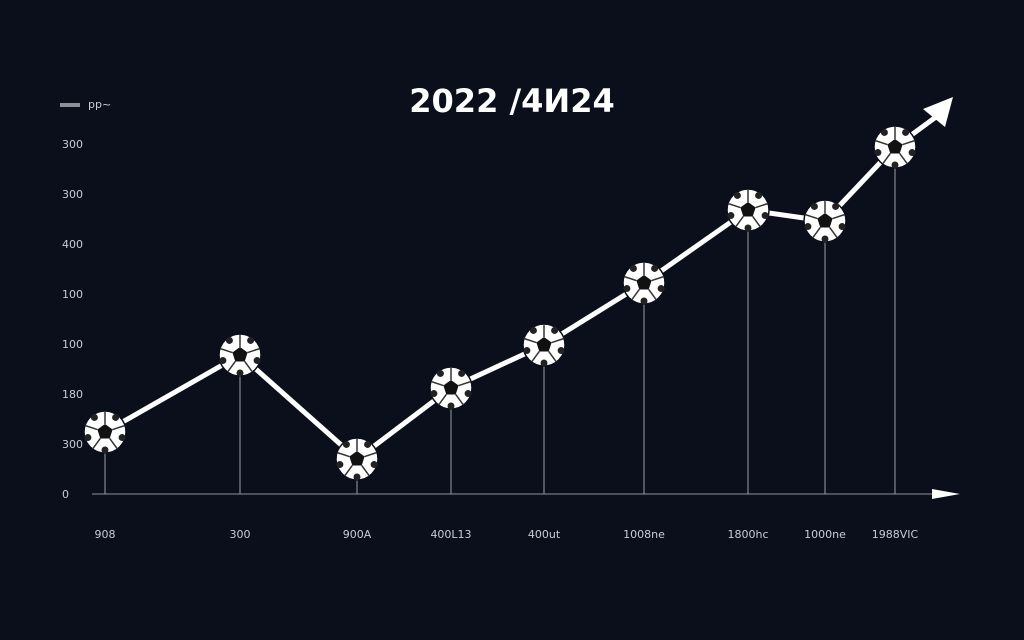 This screenshot has width=1024, height=640. Describe the element at coordinates (85, 104) in the screenshot. I see `legend: pp~` at that location.